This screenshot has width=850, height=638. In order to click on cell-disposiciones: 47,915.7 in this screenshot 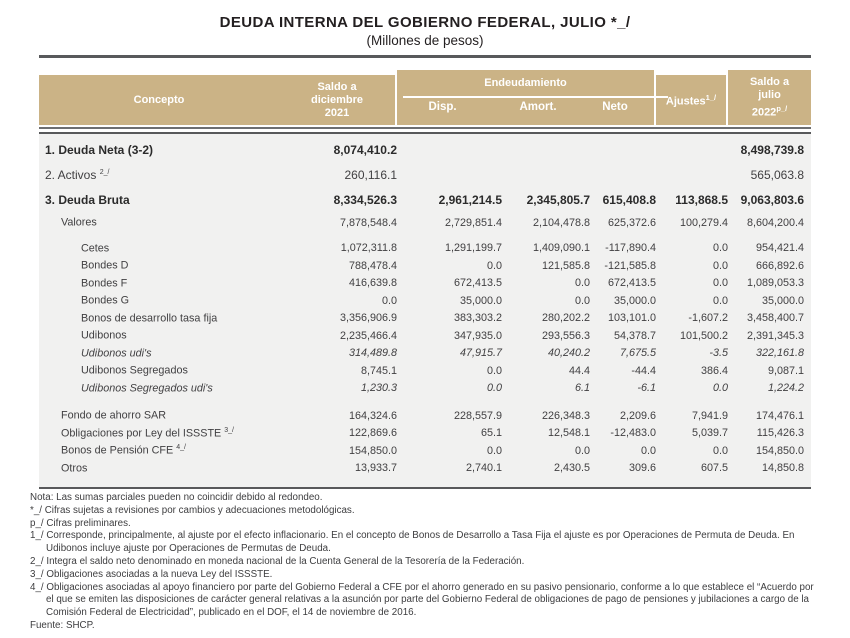, I will do `click(480, 353)`.